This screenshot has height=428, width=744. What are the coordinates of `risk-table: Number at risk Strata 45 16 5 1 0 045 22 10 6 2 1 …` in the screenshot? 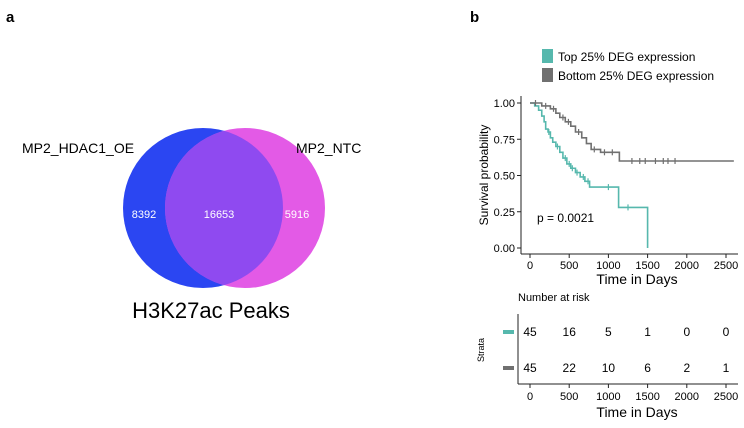 It's located at (607, 356).